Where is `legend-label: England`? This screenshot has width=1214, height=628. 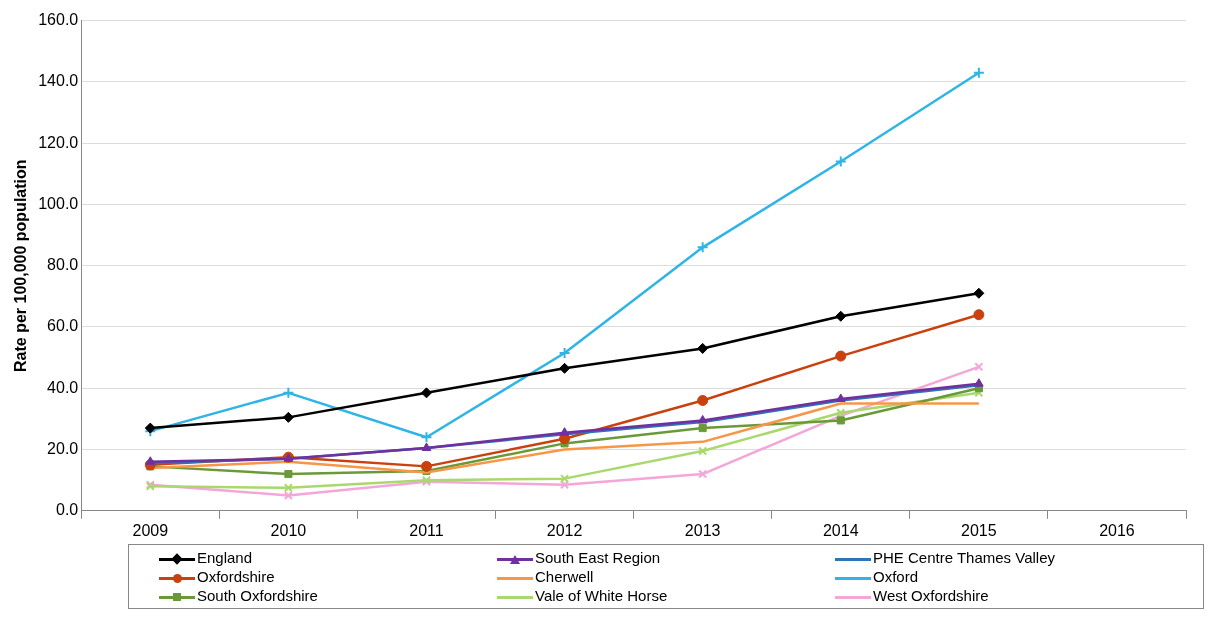 legend-label: England is located at coordinates (225, 557).